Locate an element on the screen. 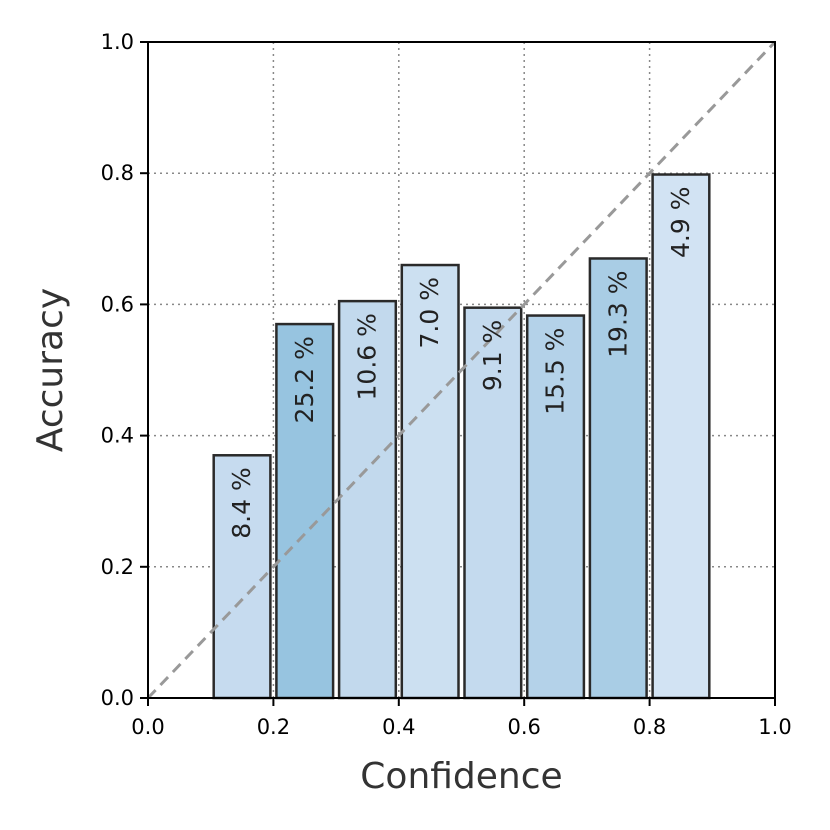 The width and height of the screenshot is (830, 830). y-tick-label: 0.2 is located at coordinates (117, 567).